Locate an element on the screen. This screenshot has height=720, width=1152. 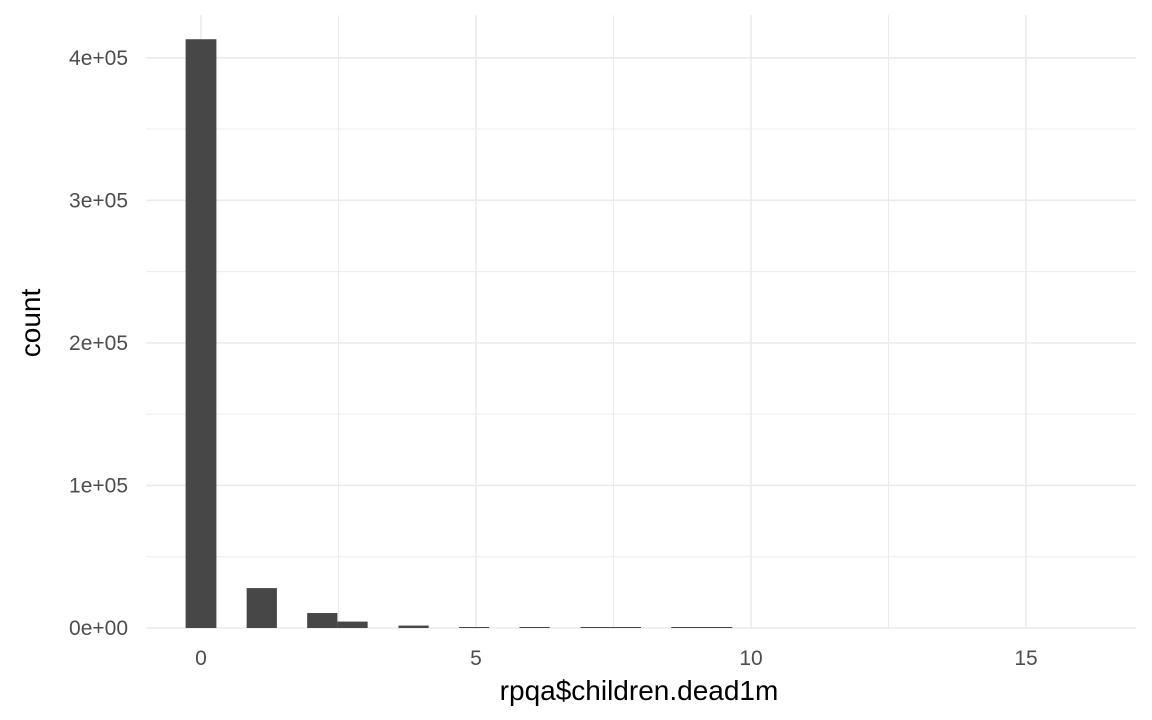
x-tick-label: 15 is located at coordinates (1025, 658).